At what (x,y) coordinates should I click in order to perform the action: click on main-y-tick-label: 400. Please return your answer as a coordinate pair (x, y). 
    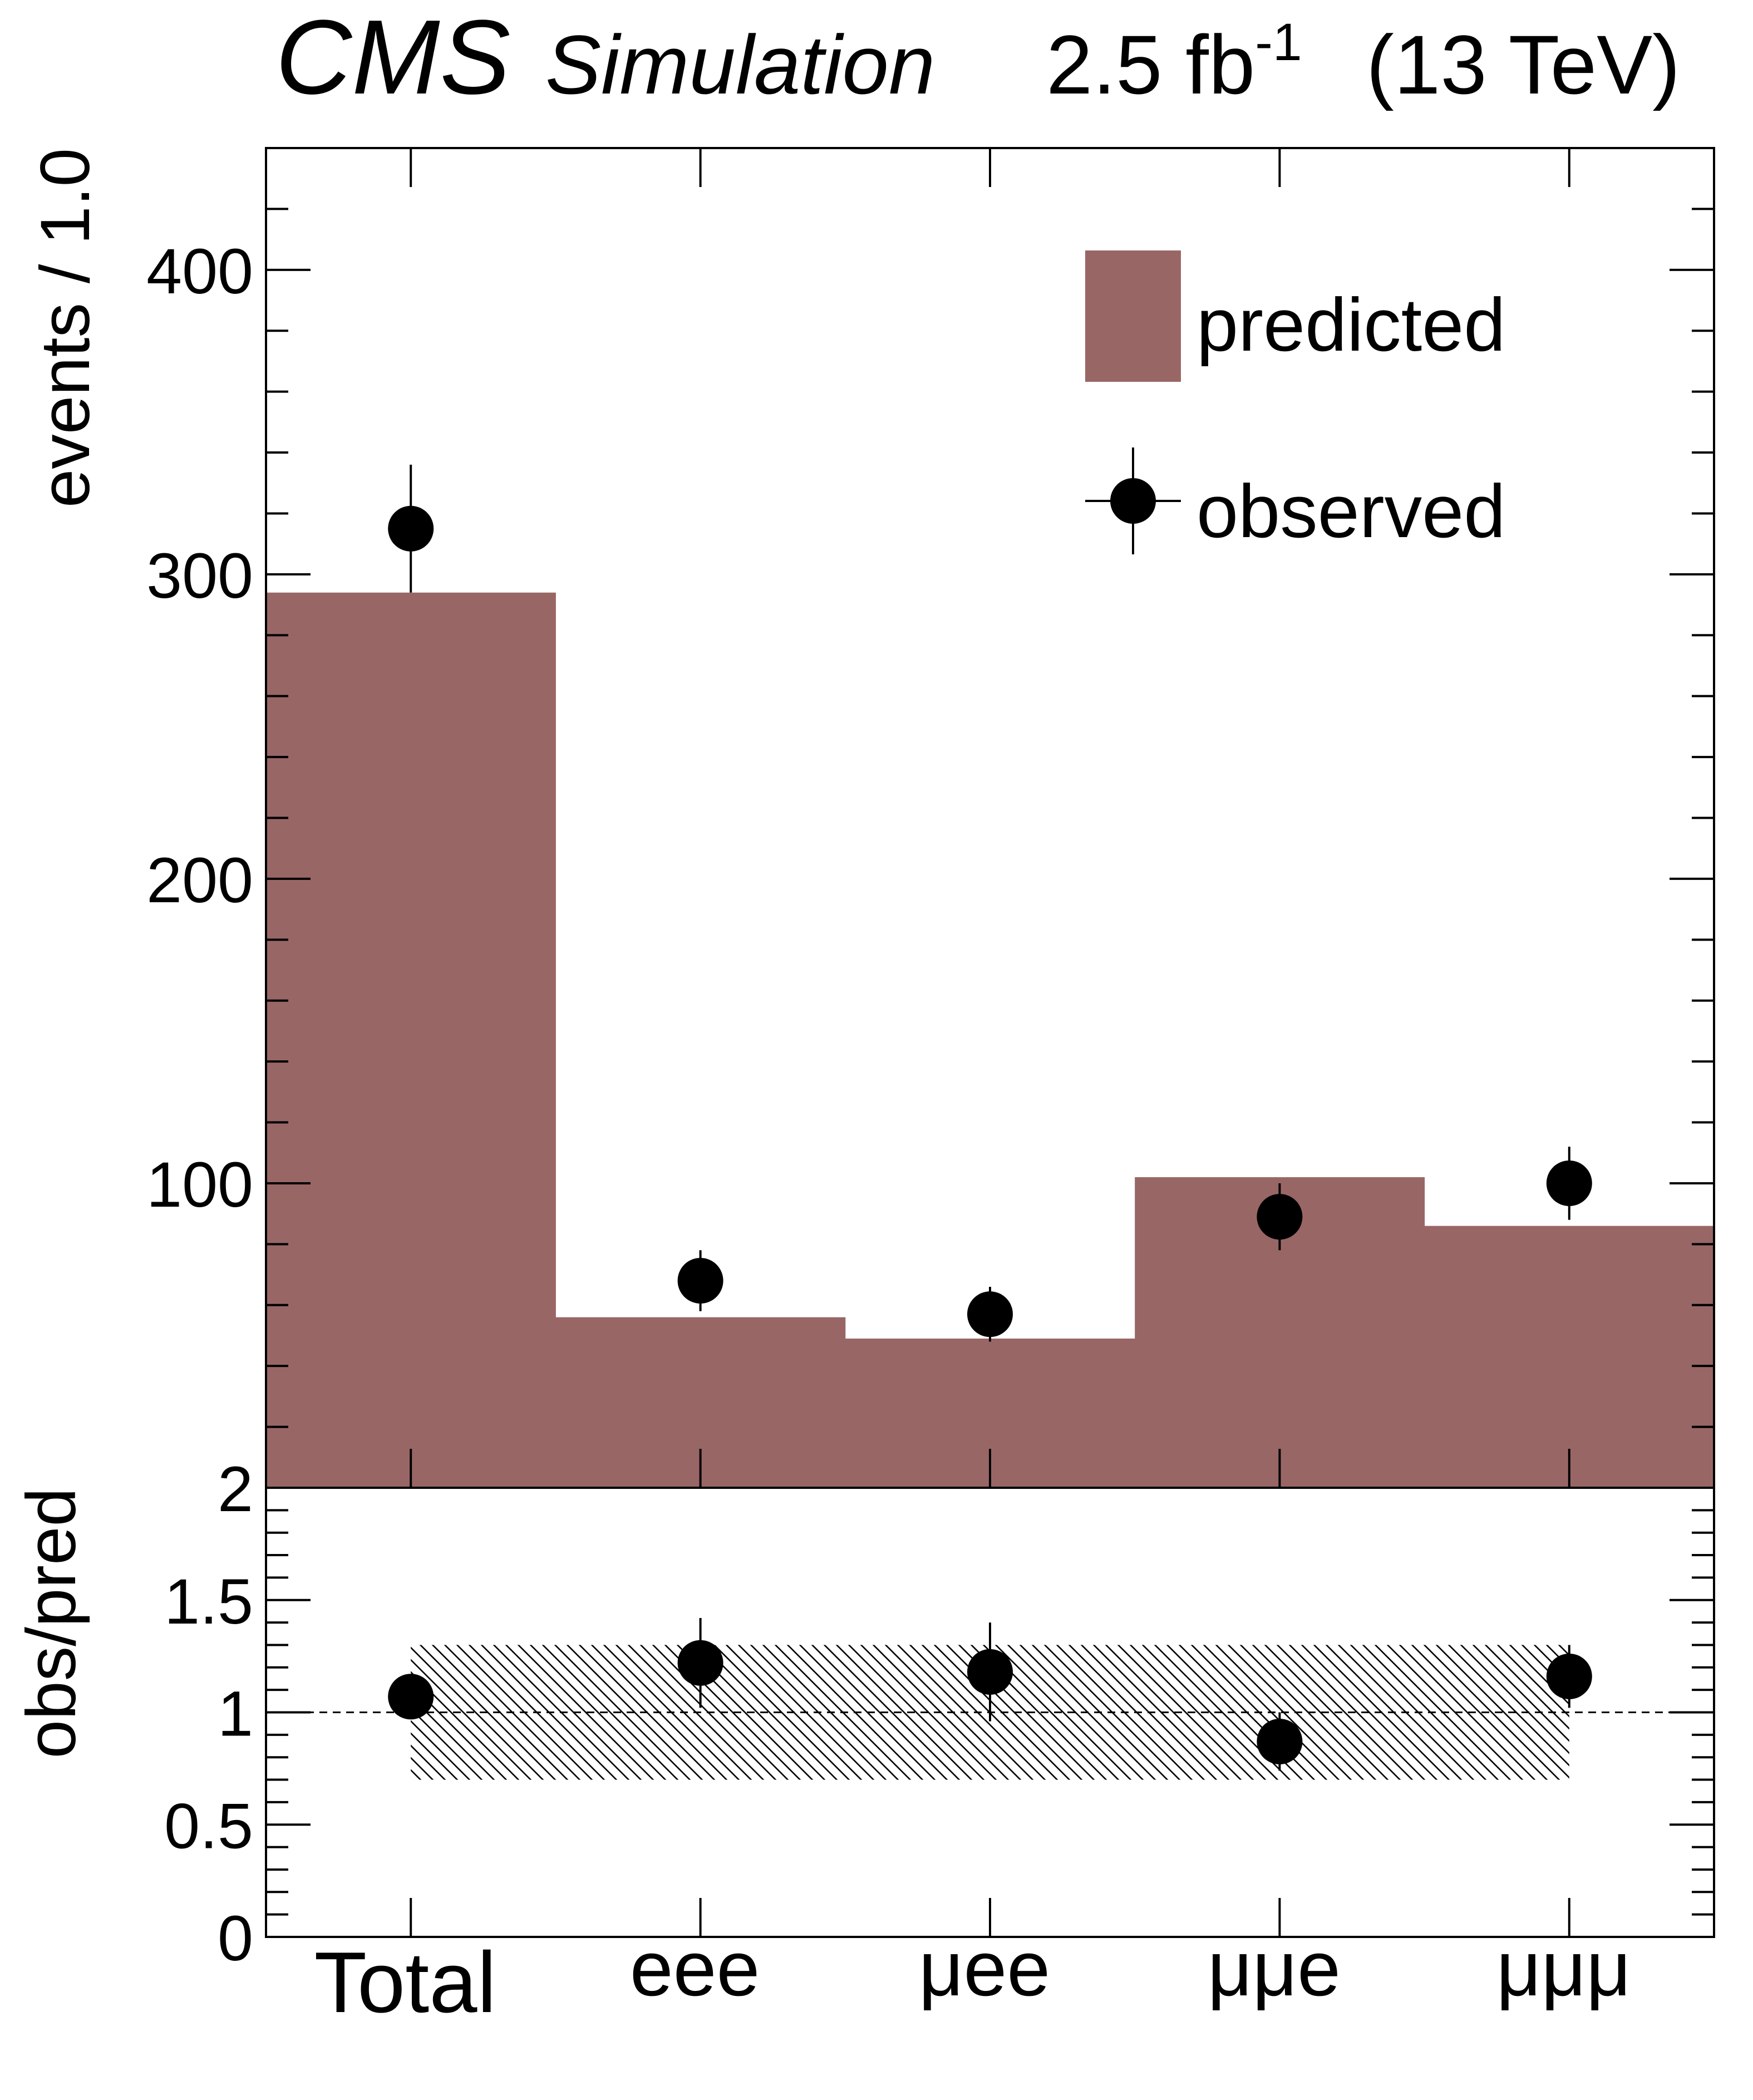
    Looking at the image, I should click on (200, 272).